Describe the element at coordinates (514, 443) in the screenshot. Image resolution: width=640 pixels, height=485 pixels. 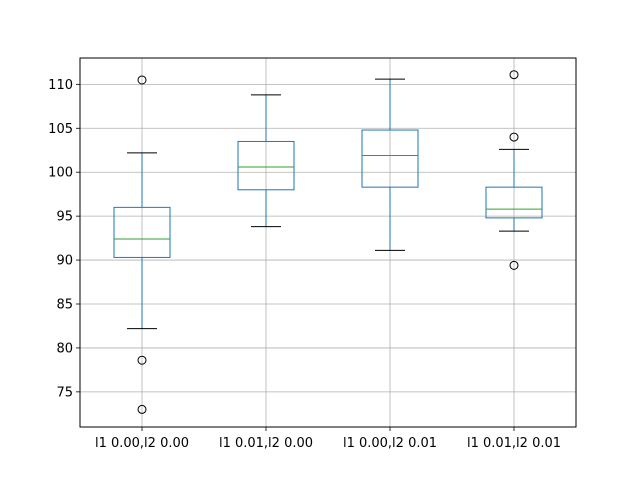
I see `x-tick-label: l1 0.01,l2 0.01` at that location.